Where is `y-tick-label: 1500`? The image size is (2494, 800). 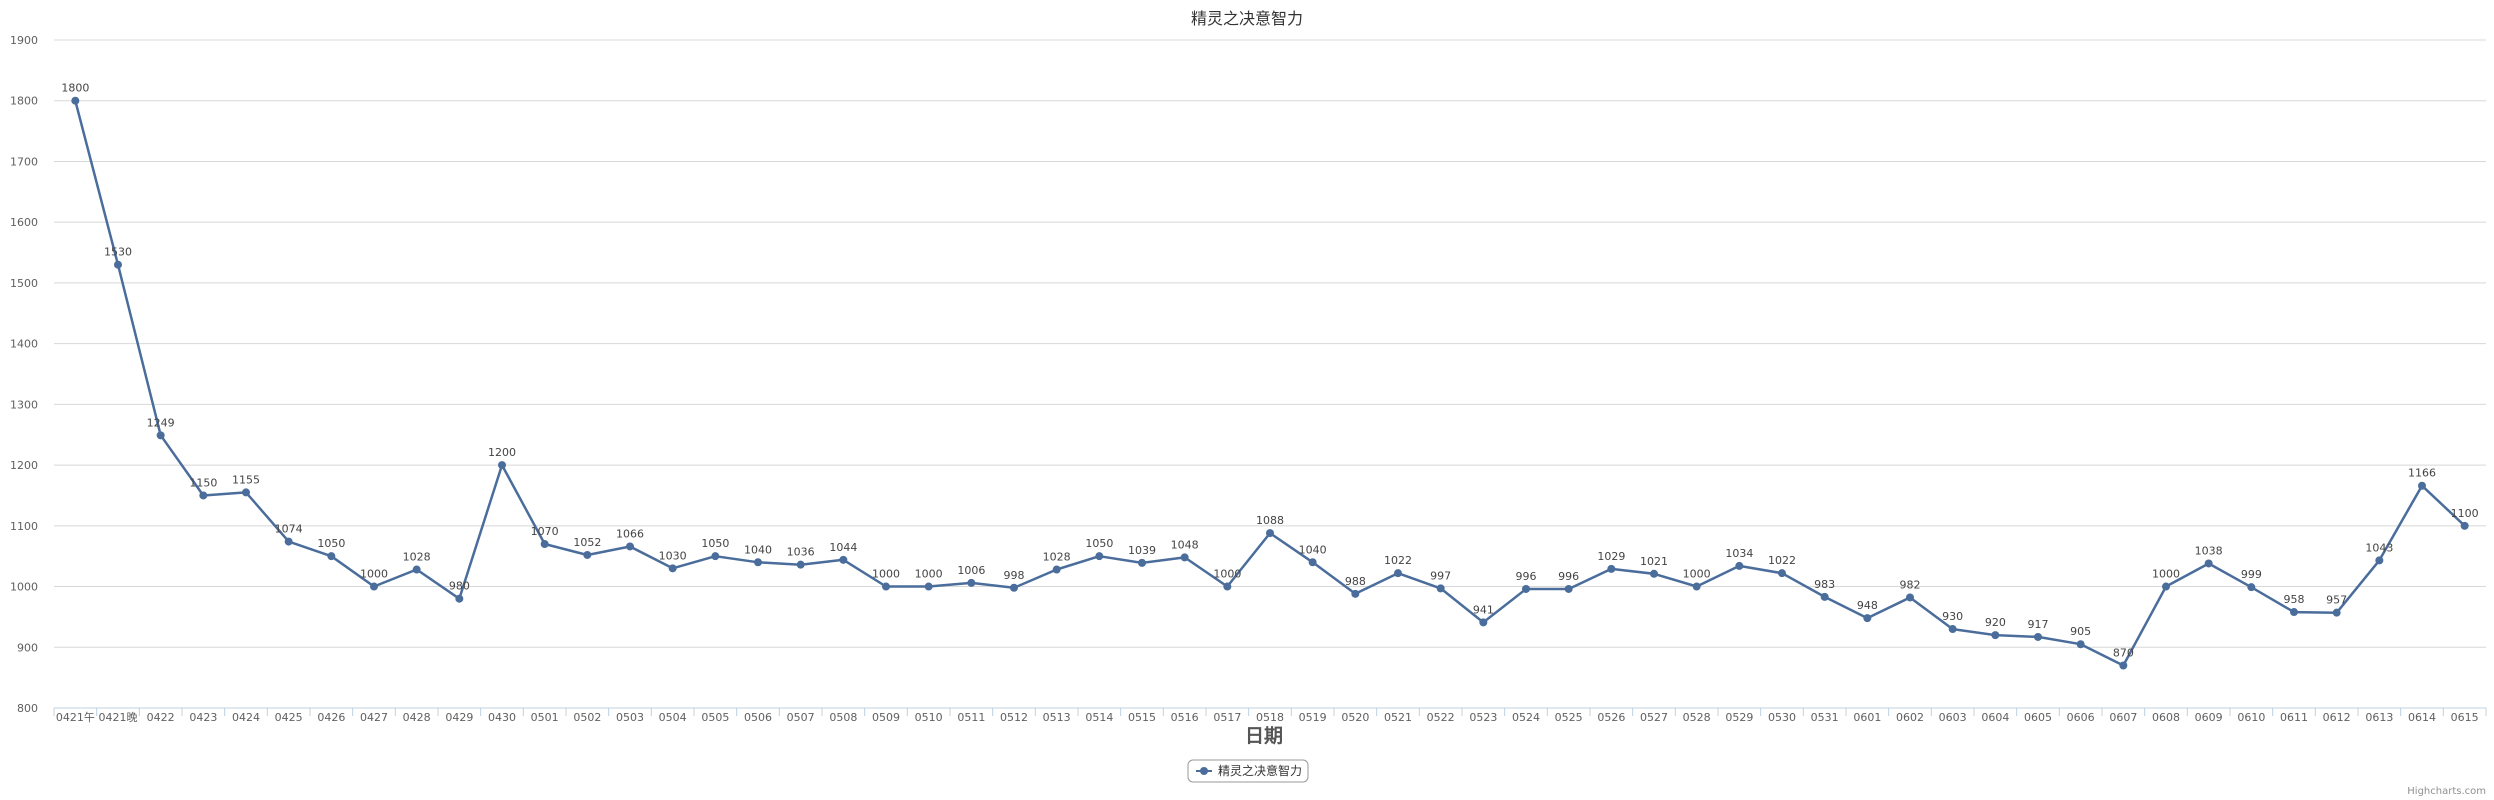
y-tick-label: 1500 is located at coordinates (24, 283).